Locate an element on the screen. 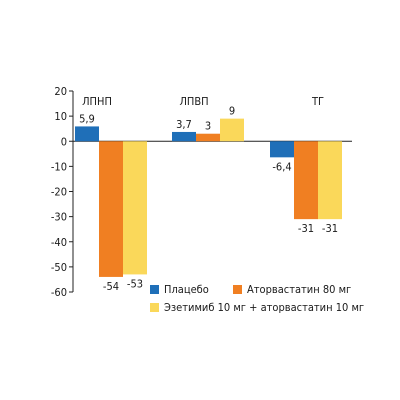 The height and width of the screenshot is (400, 400). y-tick-label: 10 is located at coordinates (60, 116).